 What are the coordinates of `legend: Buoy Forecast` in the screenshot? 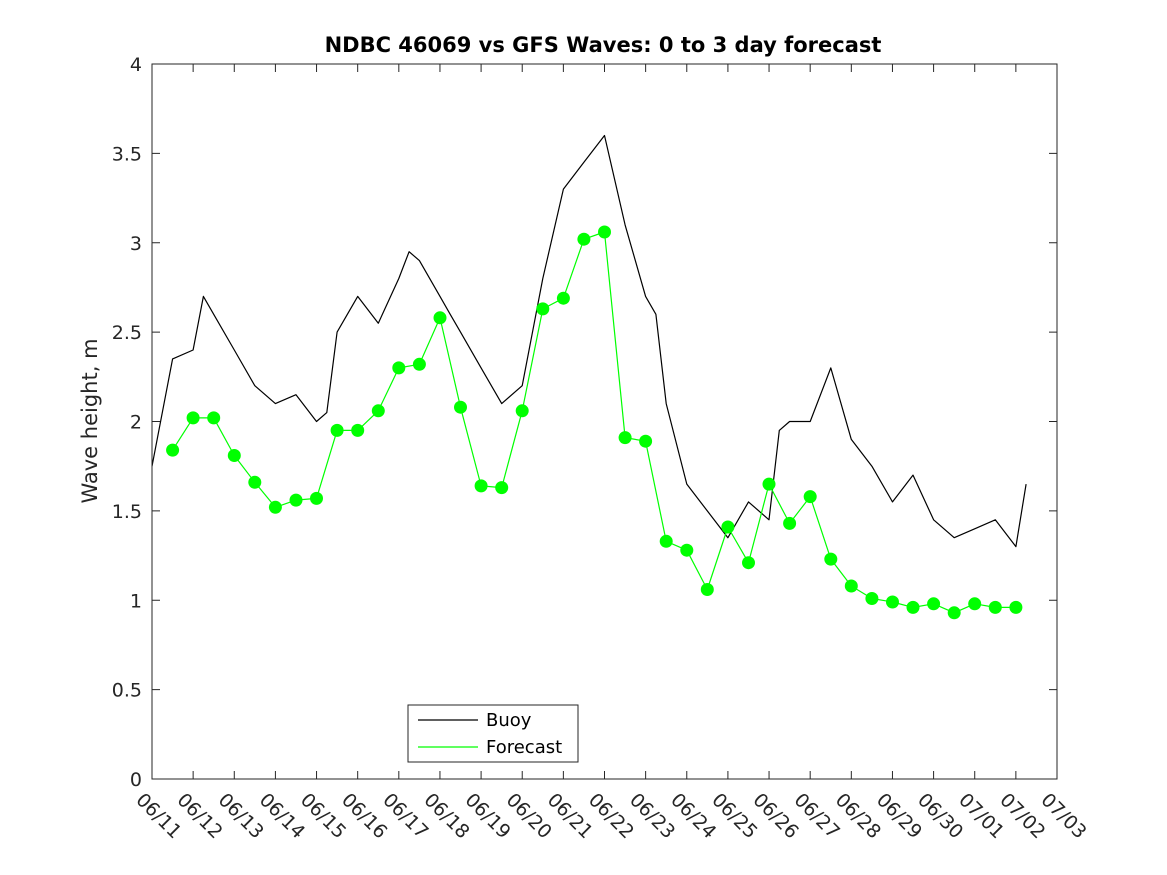 It's located at (493, 733).